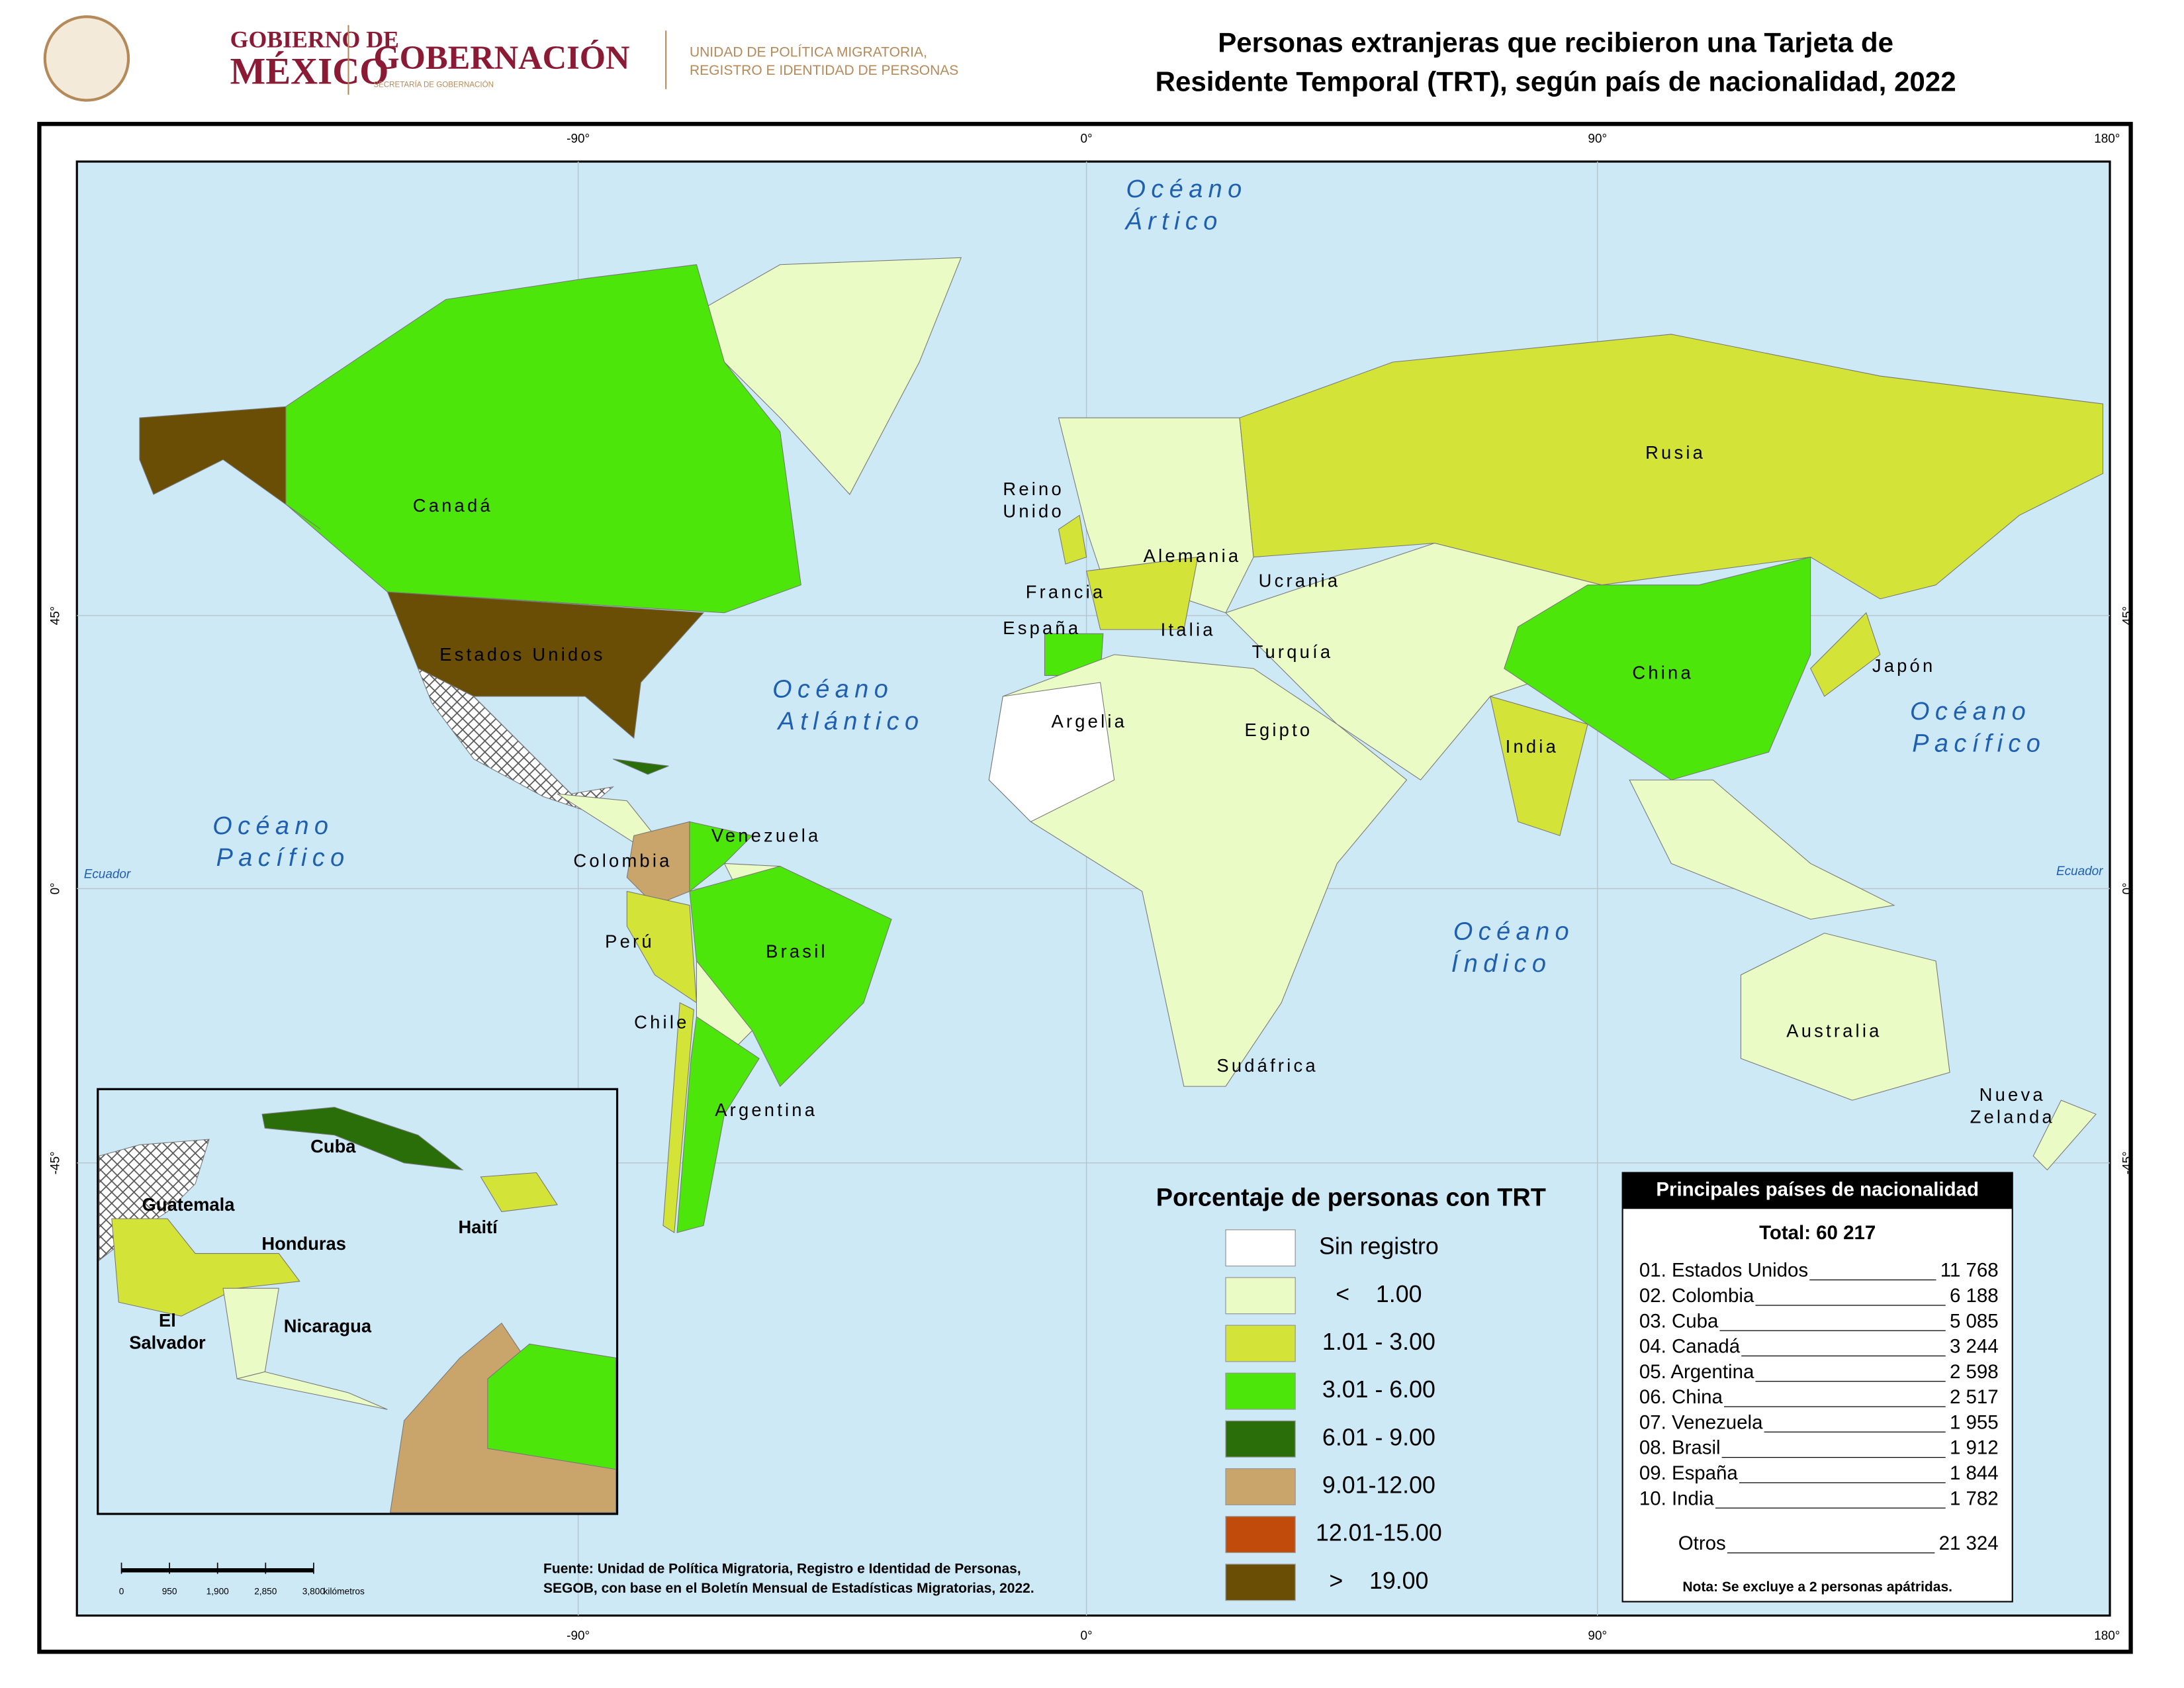 This screenshot has height=1688, width=2184. Describe the element at coordinates (1817, 1387) in the screenshot. I see `table-box` at that location.